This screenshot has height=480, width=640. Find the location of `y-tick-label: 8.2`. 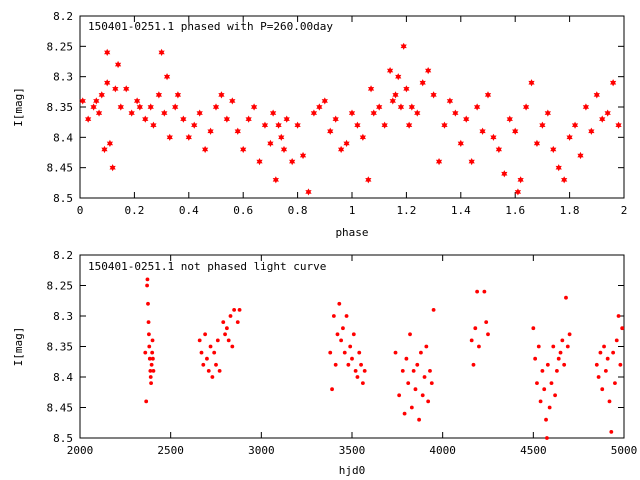

y-tick-label: 8.2 is located at coordinates (63, 255).